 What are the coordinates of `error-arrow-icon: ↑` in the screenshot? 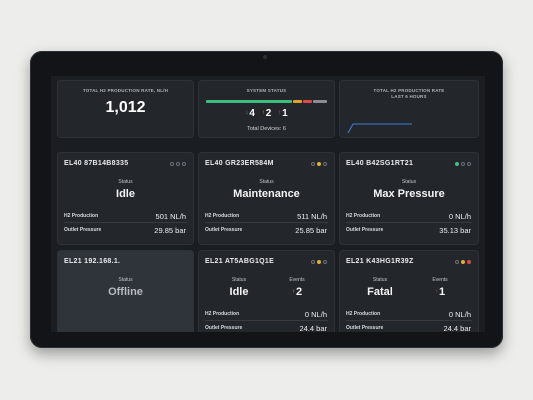 It's located at (263, 113).